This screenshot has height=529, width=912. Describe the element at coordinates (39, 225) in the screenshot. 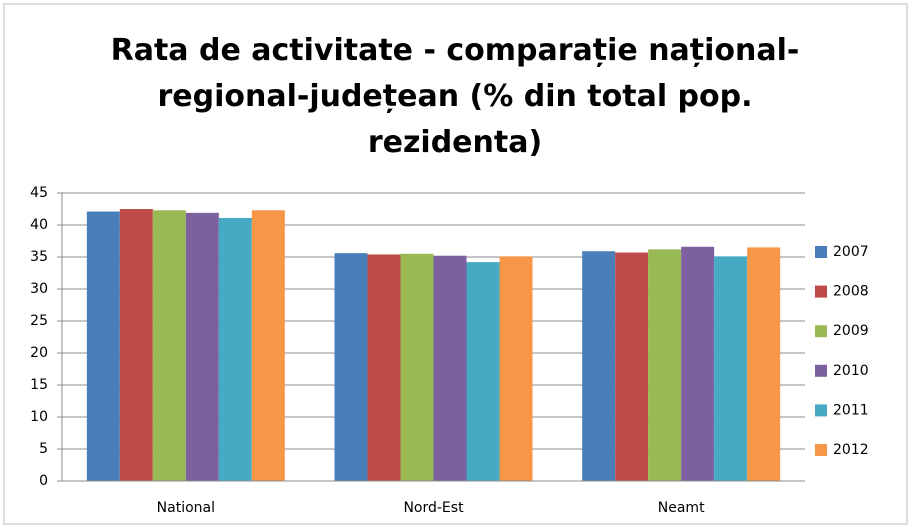

I see `y-tick-label: 40` at that location.